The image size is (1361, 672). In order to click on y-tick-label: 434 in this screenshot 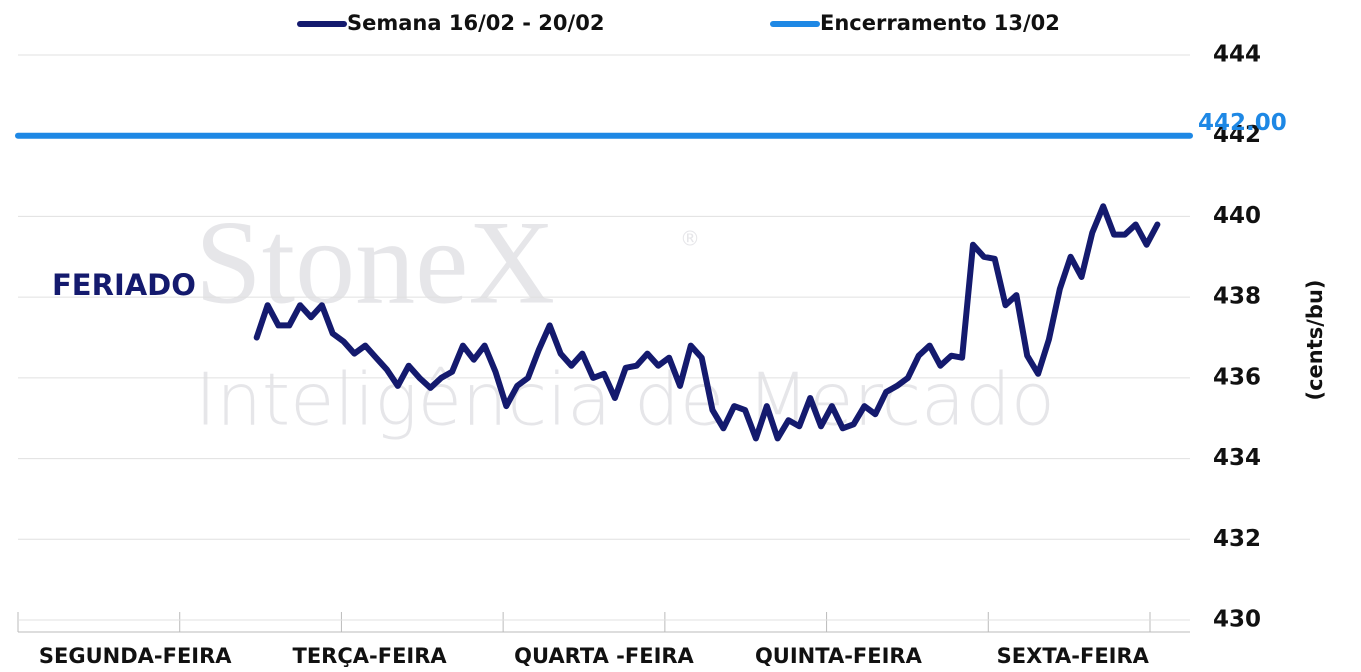, I will do `click(1237, 458)`.